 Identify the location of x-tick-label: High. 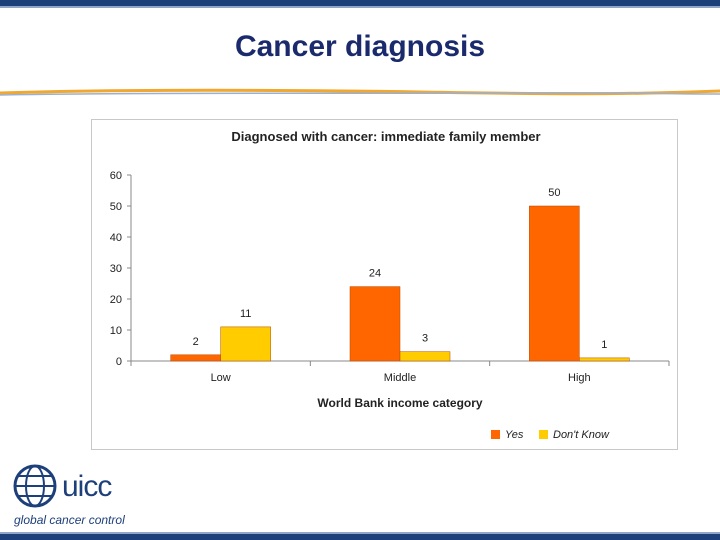
(579, 378).